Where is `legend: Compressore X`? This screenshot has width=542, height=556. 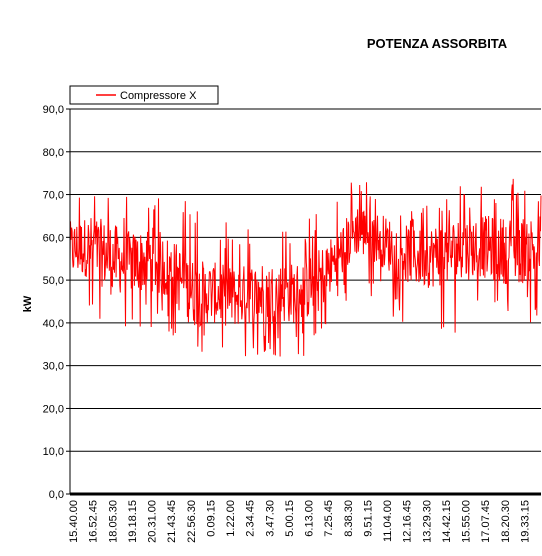
legend: Compressore X is located at coordinates (144, 95).